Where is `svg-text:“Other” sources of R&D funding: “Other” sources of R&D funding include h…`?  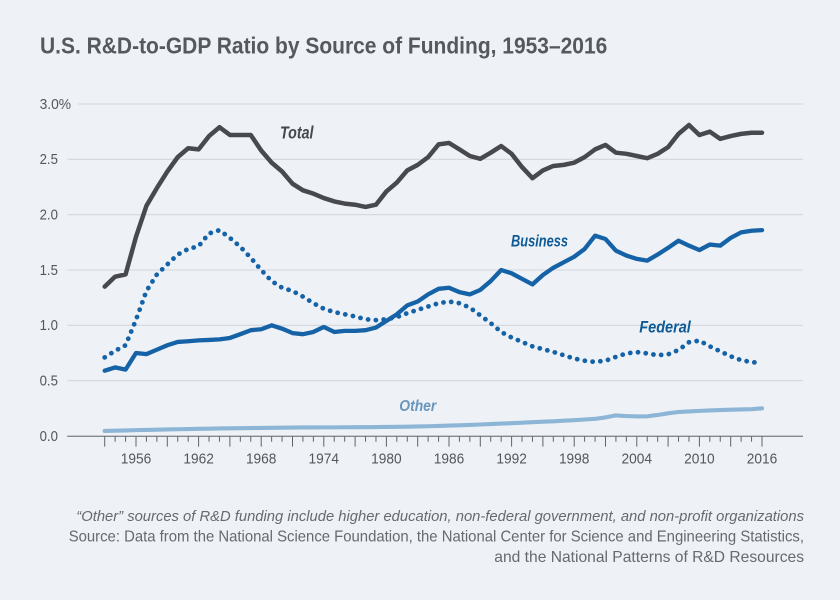 svg-text:“Other” sources of R&D funding: “Other” sources of R&D funding include h… is located at coordinates (440, 516).